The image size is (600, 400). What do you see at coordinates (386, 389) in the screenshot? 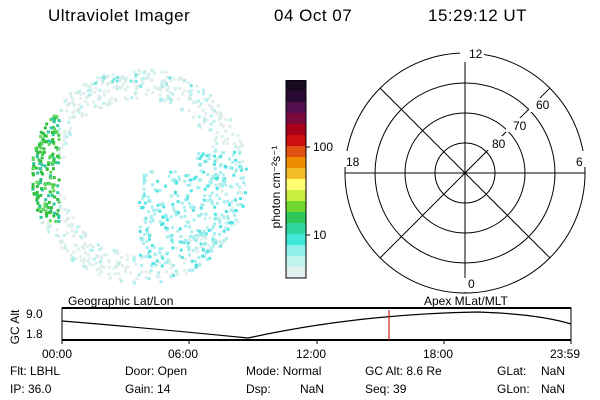
I see `seq-value: Seq: 39` at bounding box center [386, 389].